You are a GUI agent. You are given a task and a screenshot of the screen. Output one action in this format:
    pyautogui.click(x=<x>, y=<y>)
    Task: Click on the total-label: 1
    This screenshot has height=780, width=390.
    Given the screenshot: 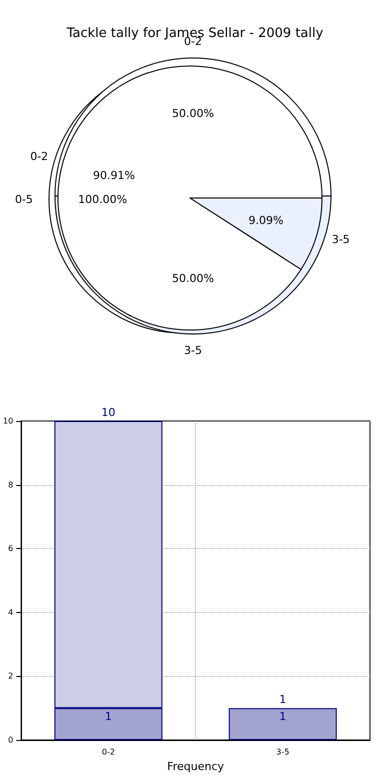 What is the action you would take?
    pyautogui.click(x=282, y=699)
    